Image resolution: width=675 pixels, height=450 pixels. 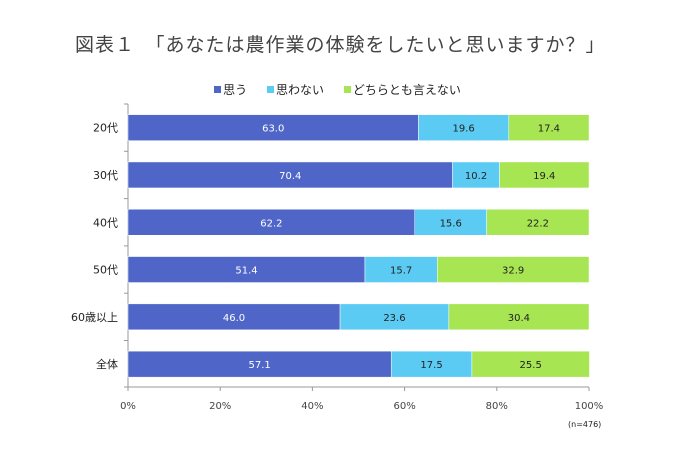 I want to click on legend-label: 思わない, so click(x=299, y=90).